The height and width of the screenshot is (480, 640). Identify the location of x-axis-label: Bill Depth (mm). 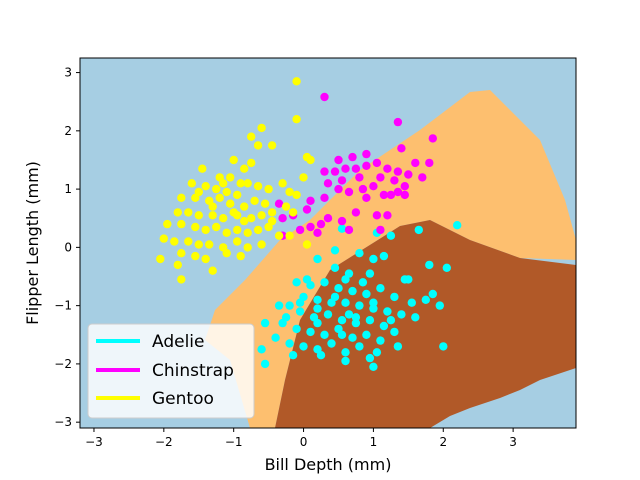
(328, 464).